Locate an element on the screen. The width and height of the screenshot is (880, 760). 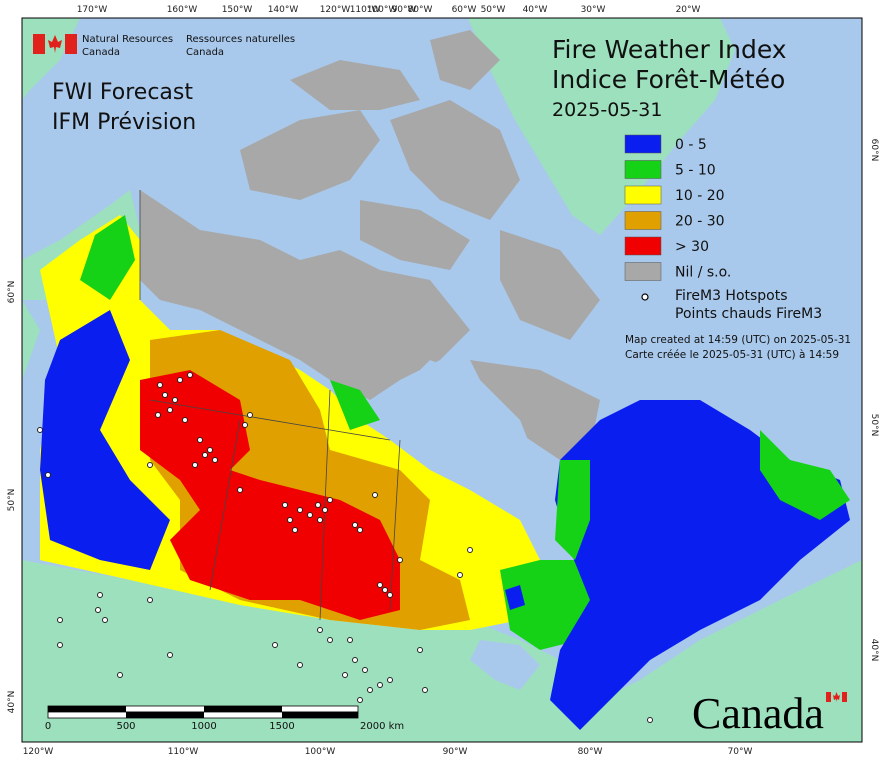
bottom-longitude-label: 90°W is located at coordinates (455, 752).